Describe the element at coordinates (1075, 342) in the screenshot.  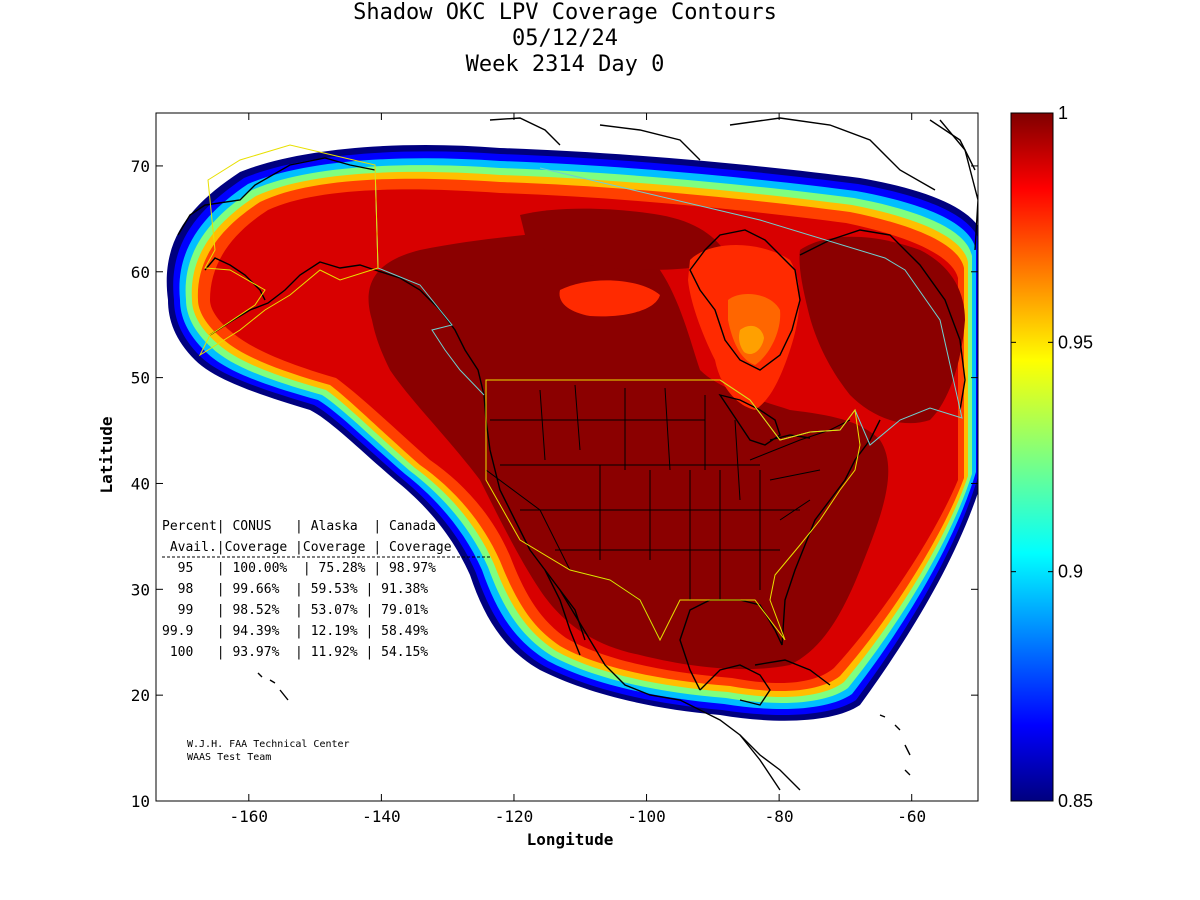
I see `colorbar-label: 0.95` at that location.